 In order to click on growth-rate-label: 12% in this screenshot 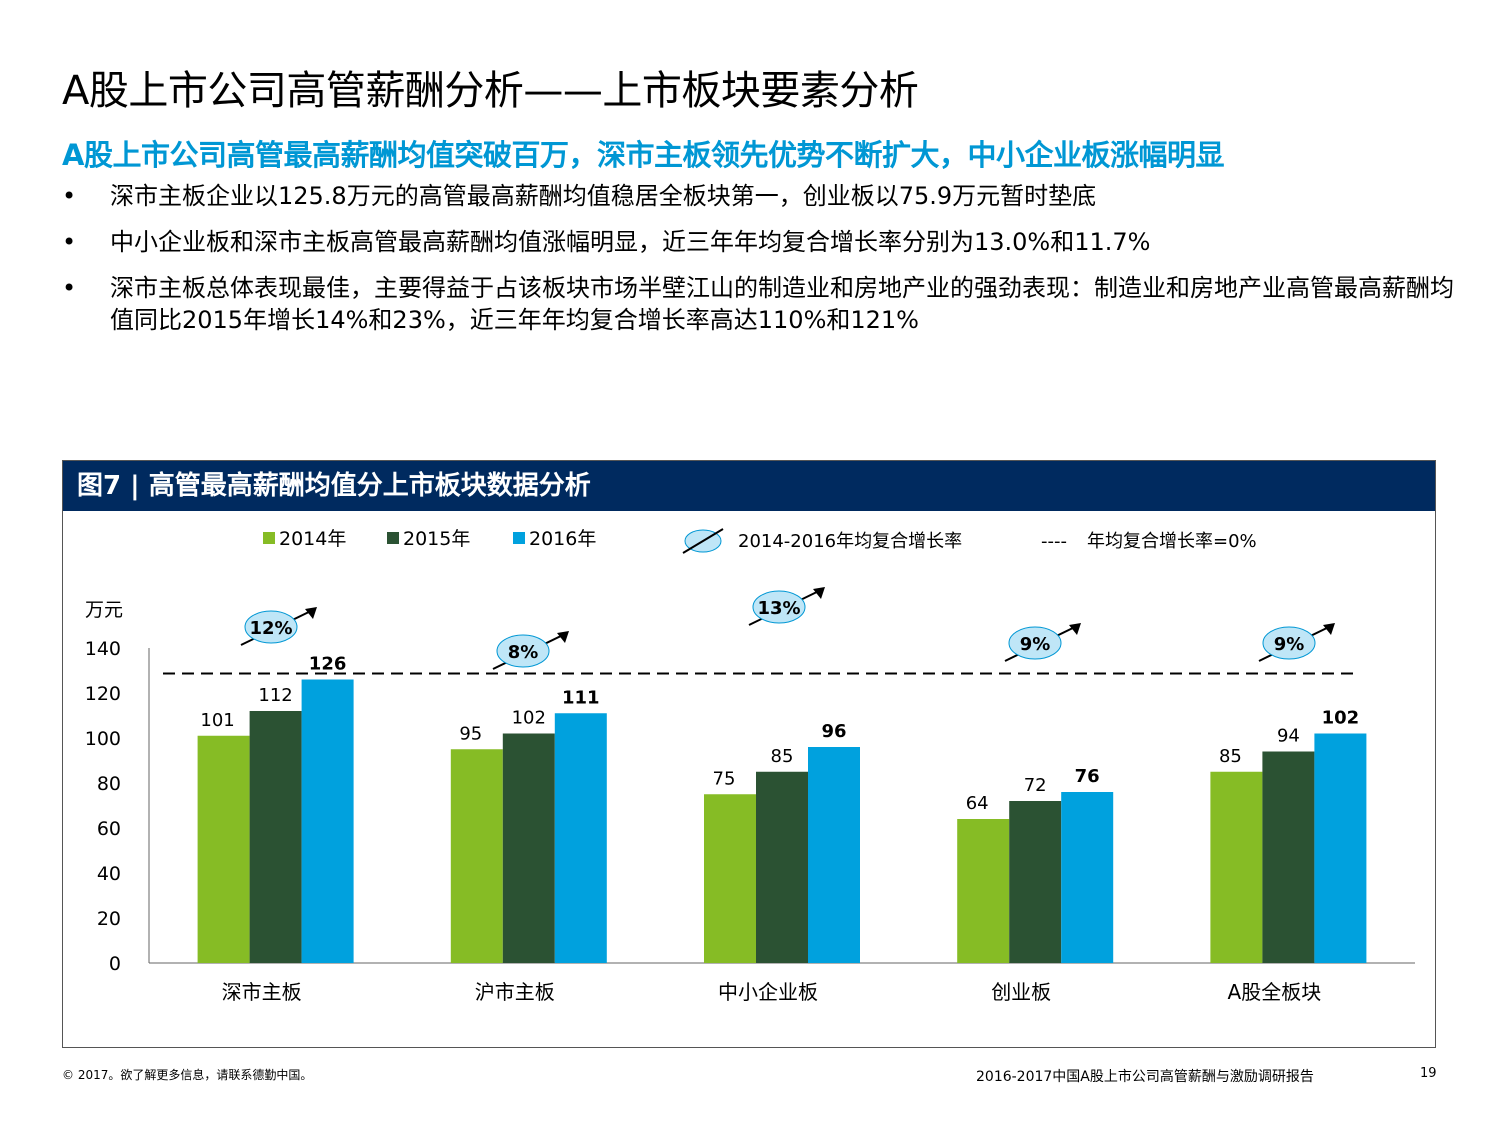, I will do `click(270, 628)`.